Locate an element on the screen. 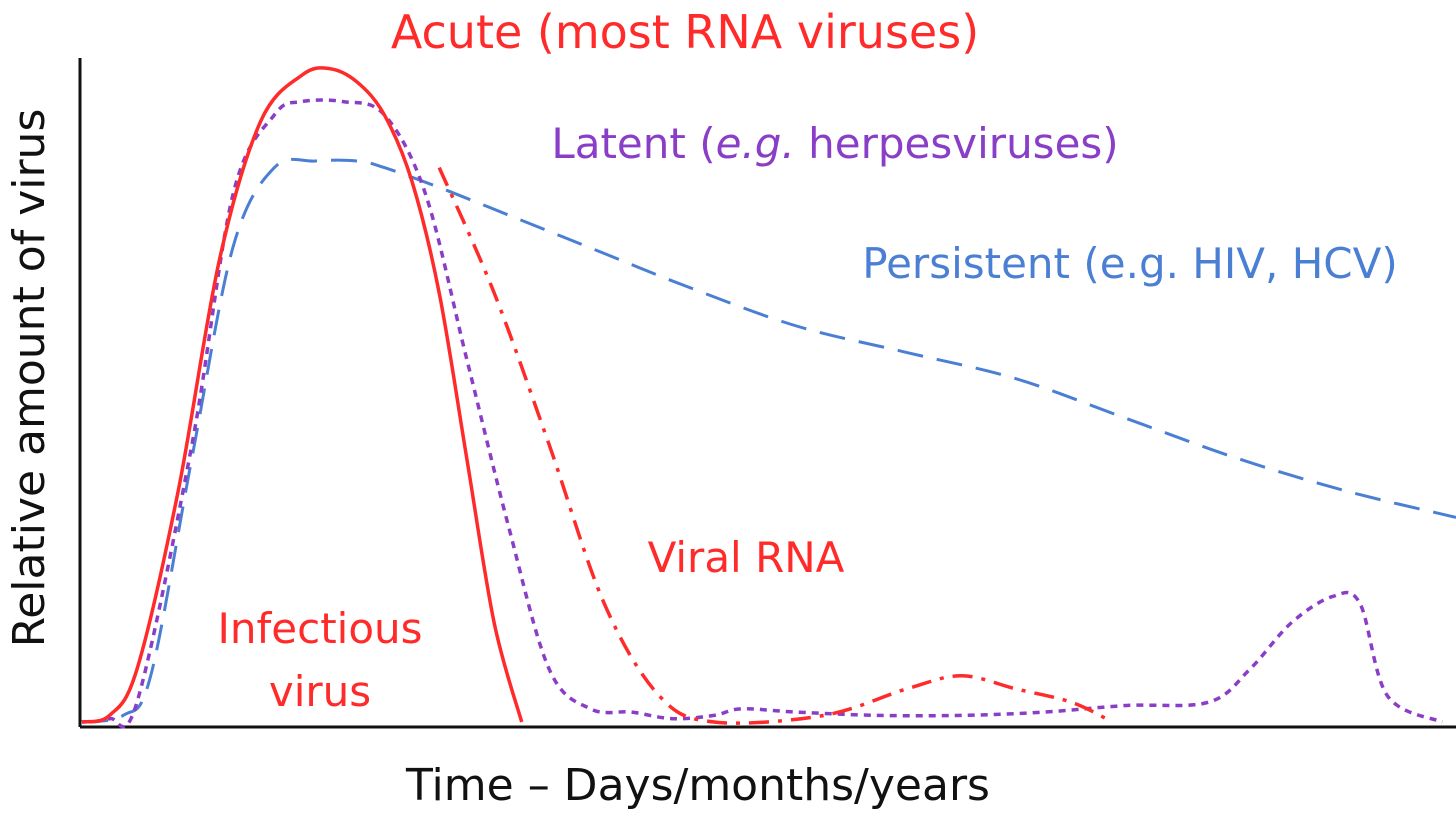  viral-rna-label: Viral RNA is located at coordinates (746, 557).